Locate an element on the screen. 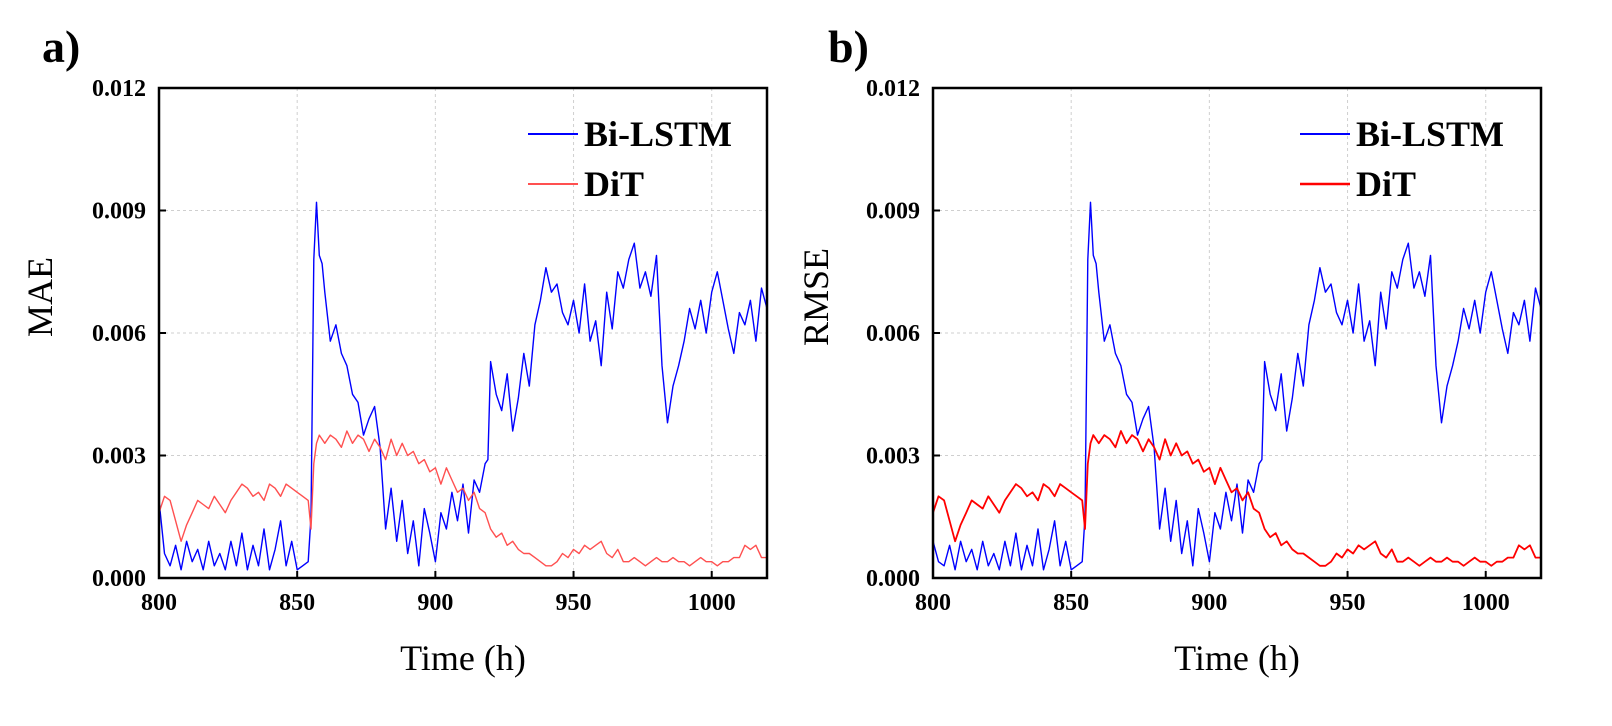  panel-label-b: b) is located at coordinates (848, 46).